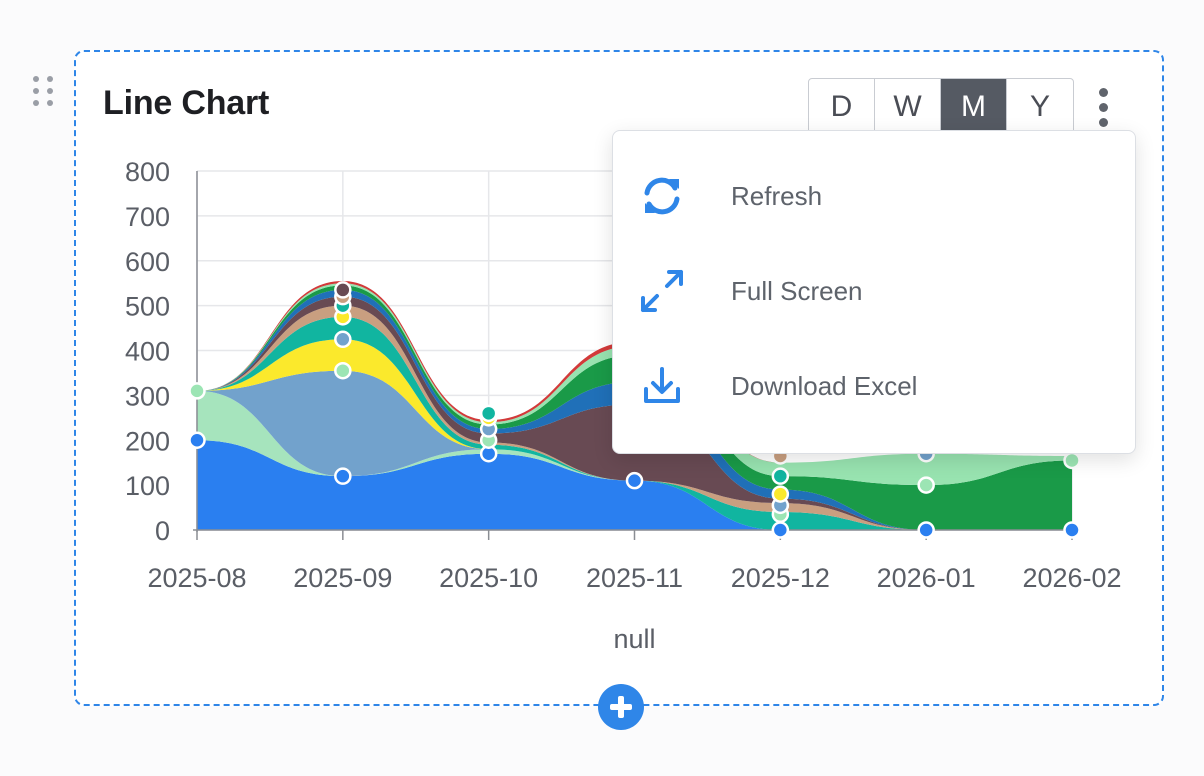 This screenshot has height=776, width=1204. Describe the element at coordinates (147, 486) in the screenshot. I see `y-tick-label: 100` at that location.